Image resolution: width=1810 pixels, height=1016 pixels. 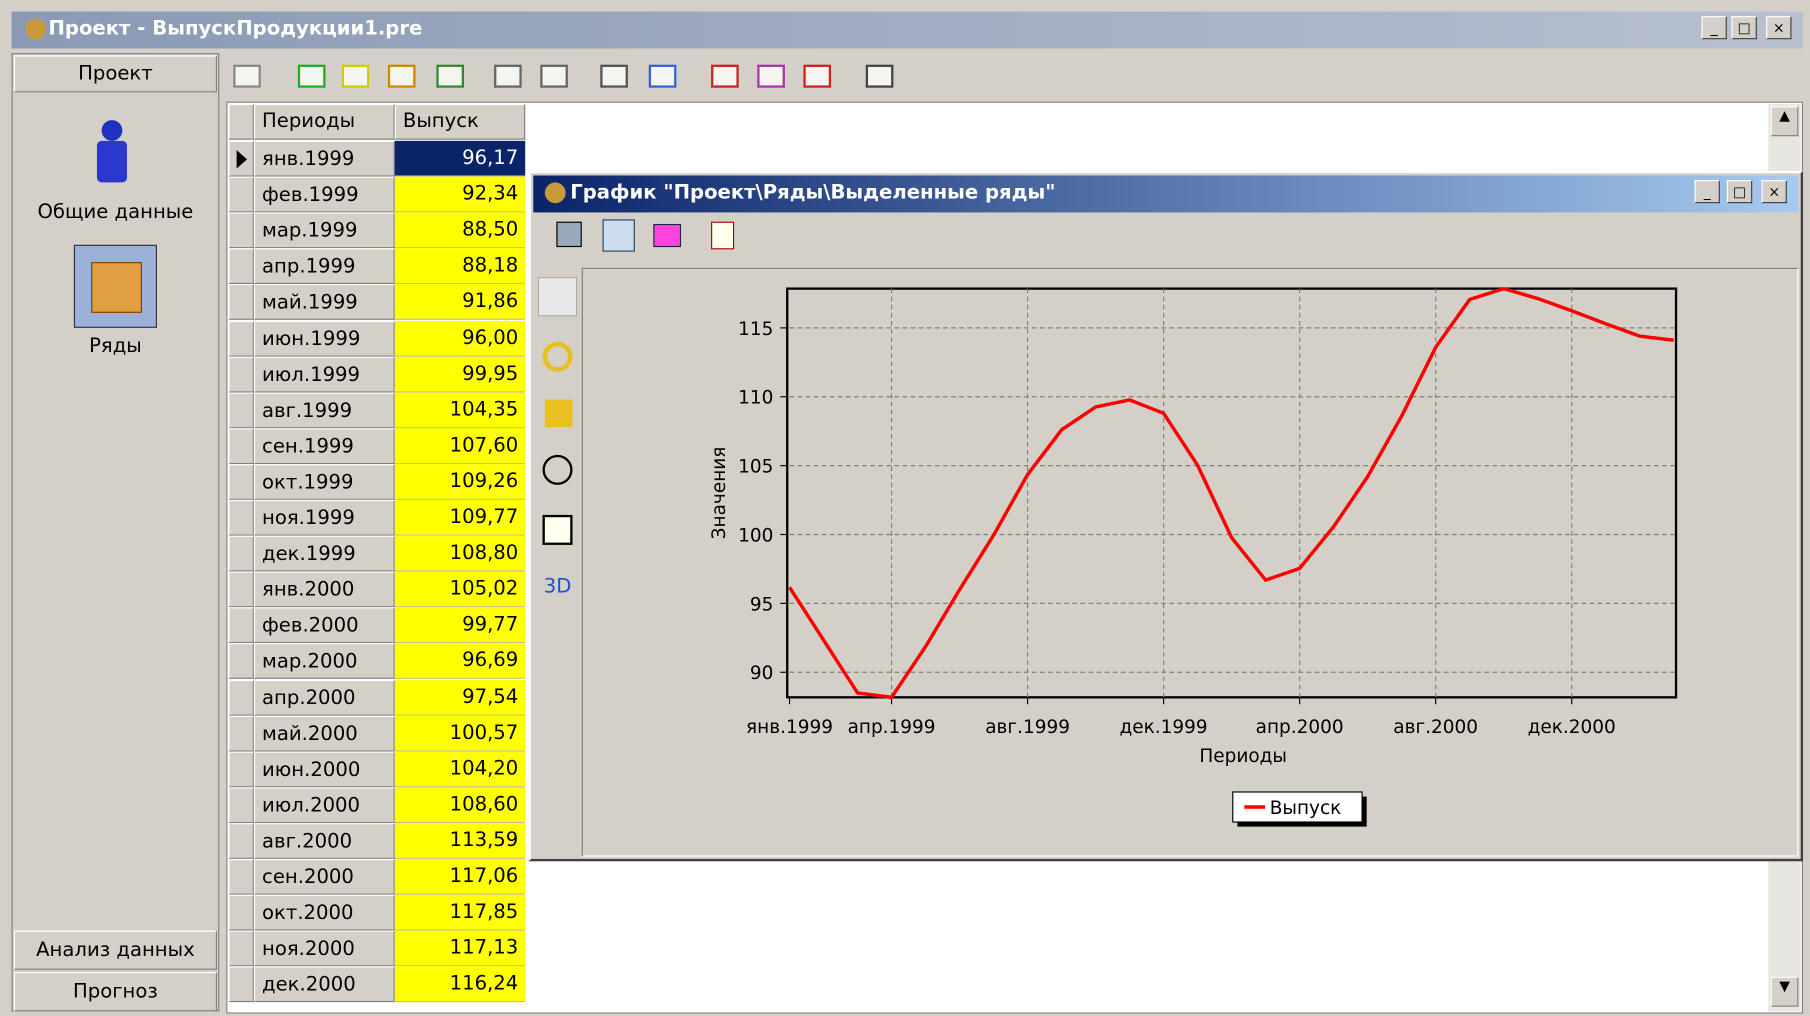 I want to click on general-icon, so click(x=113, y=152).